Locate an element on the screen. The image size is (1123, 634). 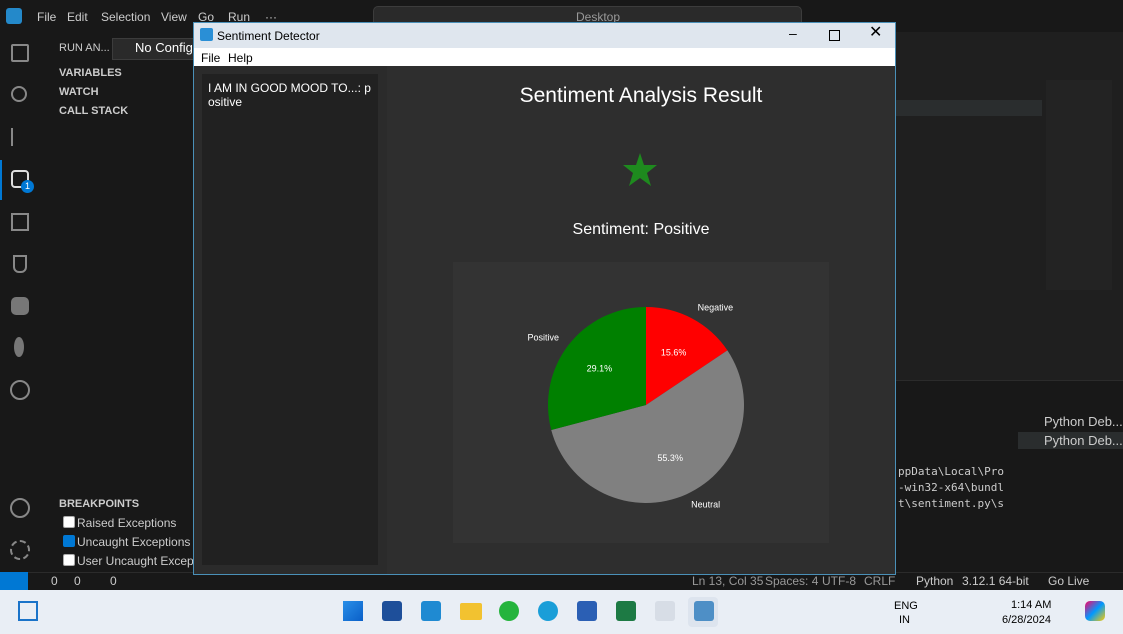
search-icon is located at coordinates (19, 94).